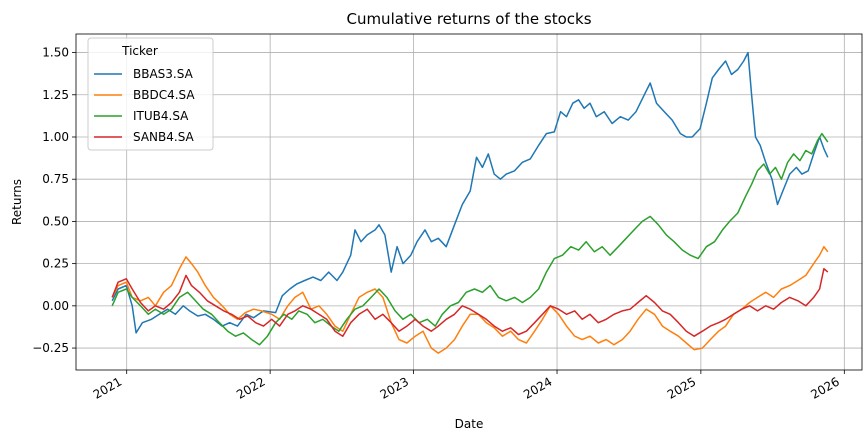 This screenshot has height=441, width=866. I want to click on legend-title: Ticker, so click(139, 51).